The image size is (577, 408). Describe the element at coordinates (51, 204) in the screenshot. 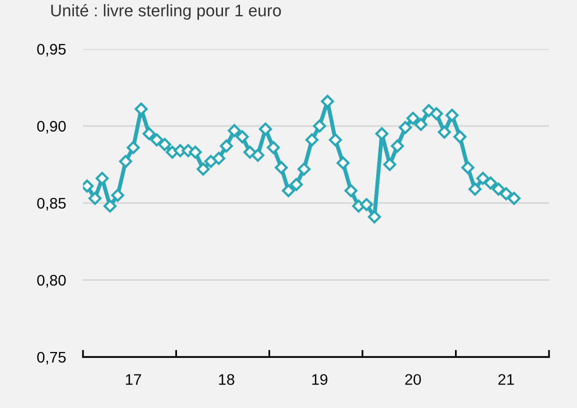

I see `y-tick-label: 0,85` at that location.